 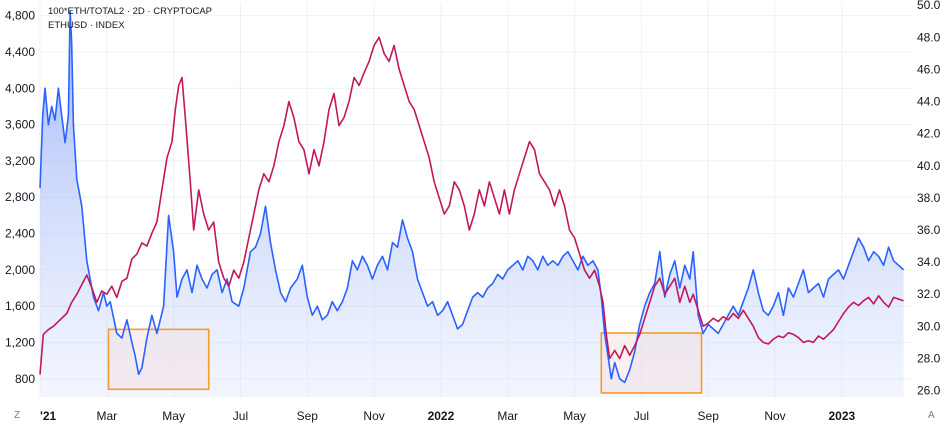 What do you see at coordinates (17, 415) in the screenshot?
I see `timezone-button: Z` at bounding box center [17, 415].